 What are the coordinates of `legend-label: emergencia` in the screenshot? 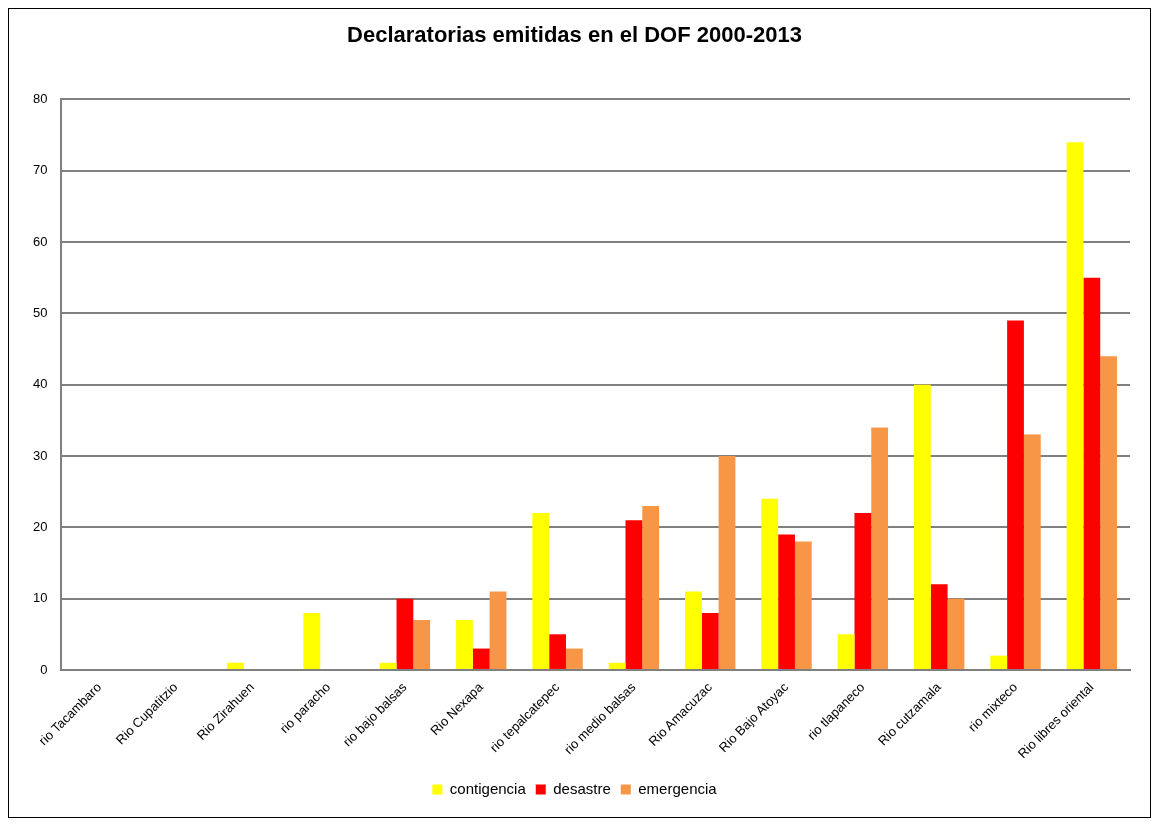 It's located at (678, 788).